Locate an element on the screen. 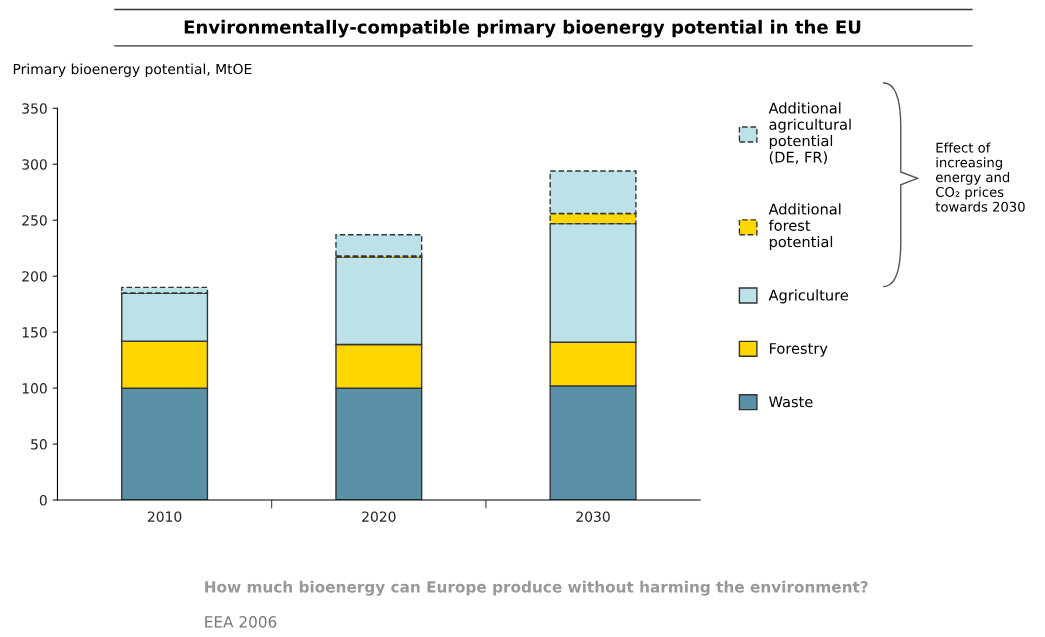 The height and width of the screenshot is (637, 1045). y-tick-label: 350 is located at coordinates (34, 108).